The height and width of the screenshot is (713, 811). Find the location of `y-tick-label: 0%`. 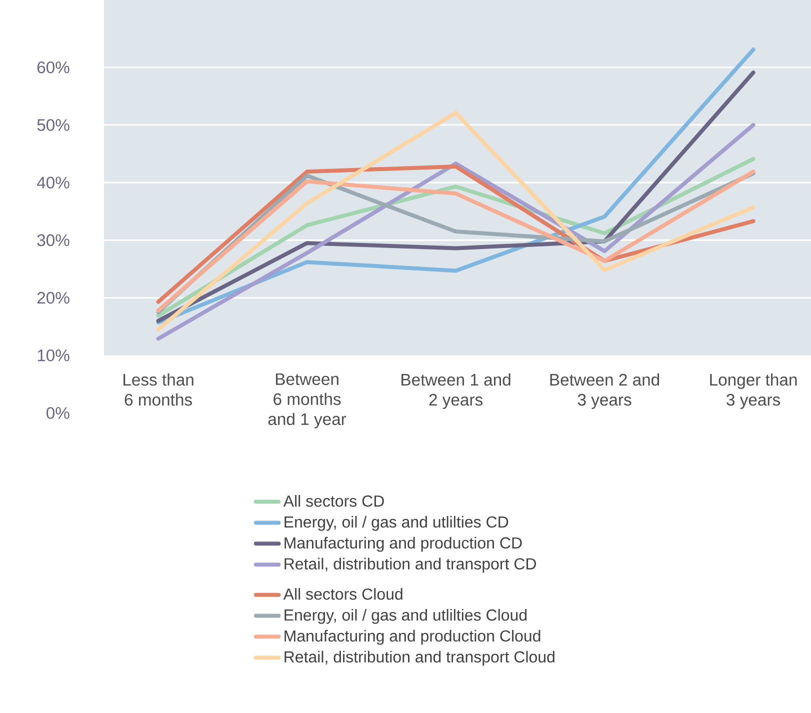

y-tick-label: 0% is located at coordinates (58, 413).